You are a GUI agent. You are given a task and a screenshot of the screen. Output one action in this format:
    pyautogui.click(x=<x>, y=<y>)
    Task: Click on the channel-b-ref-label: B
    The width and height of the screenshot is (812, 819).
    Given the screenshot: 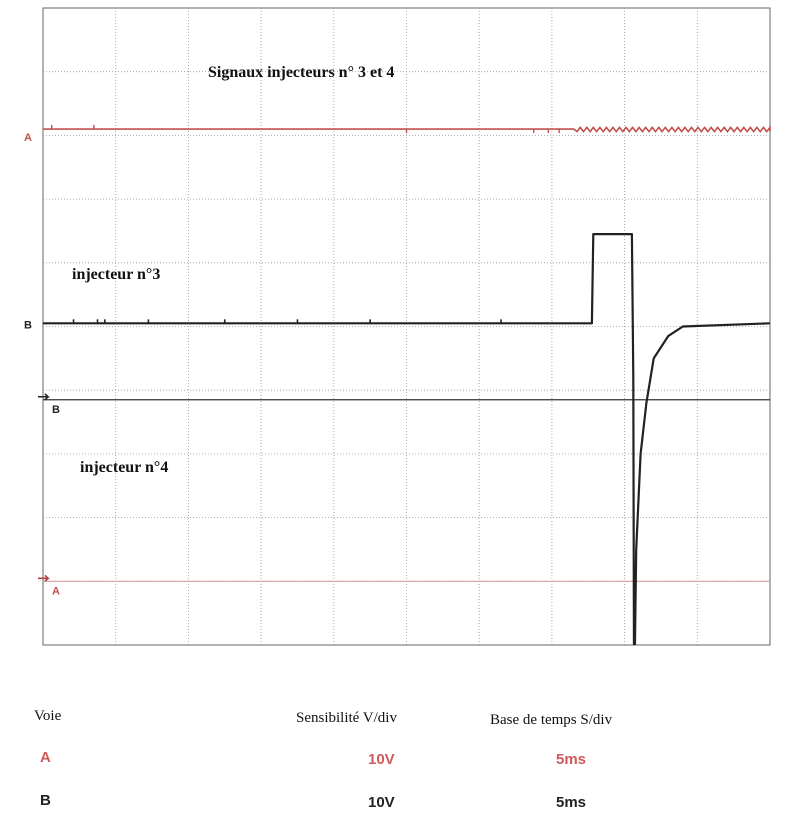 What is the action you would take?
    pyautogui.click(x=56, y=410)
    